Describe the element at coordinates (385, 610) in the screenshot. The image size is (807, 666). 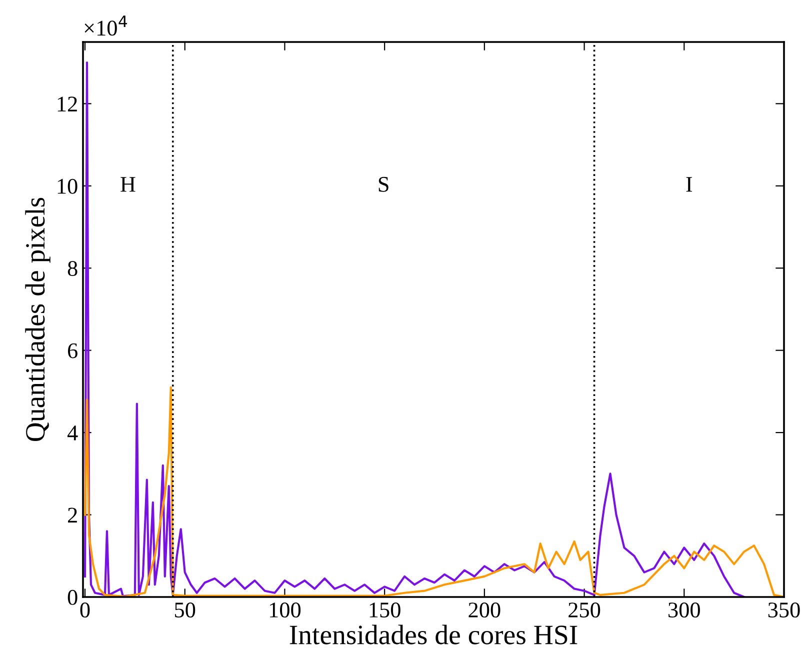
I see `x-tick-label: 150` at that location.